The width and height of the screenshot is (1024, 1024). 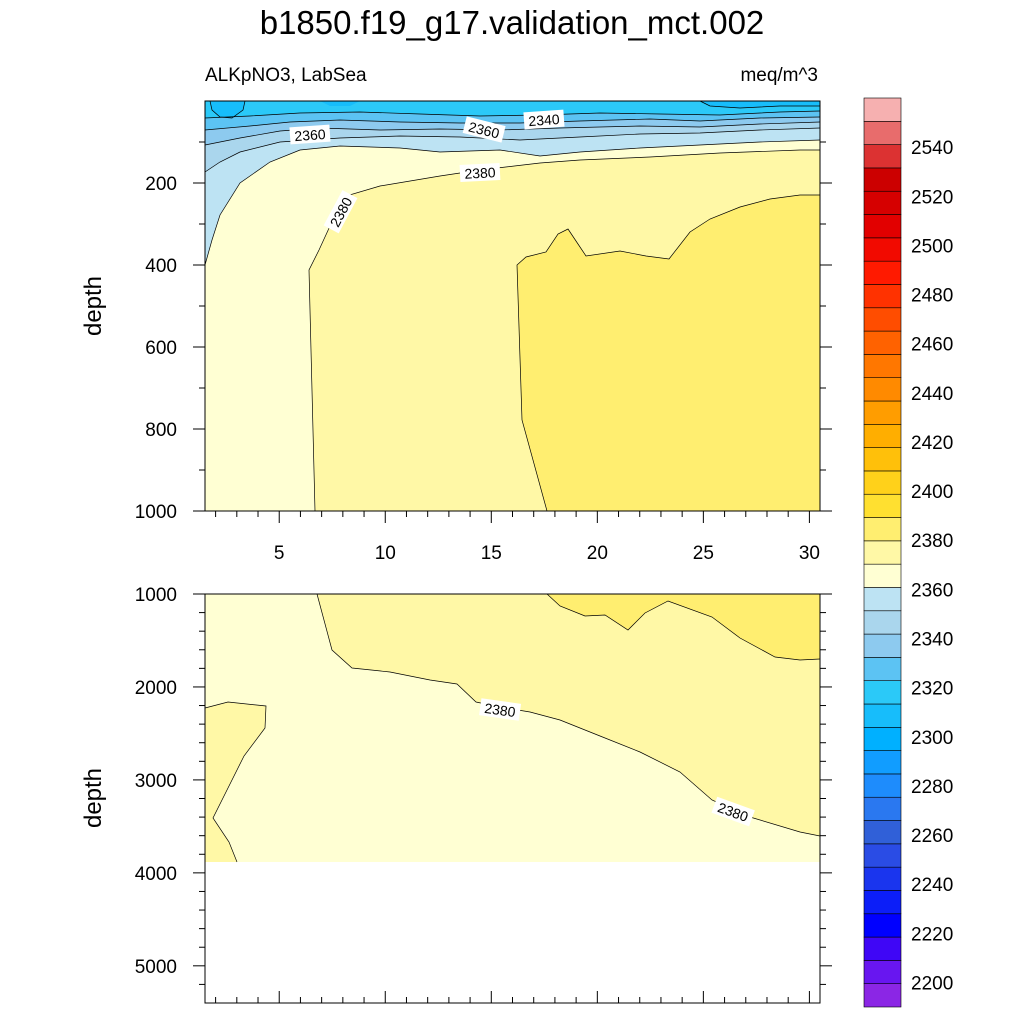 I want to click on colorbar-label: 2320, so click(x=932, y=689).